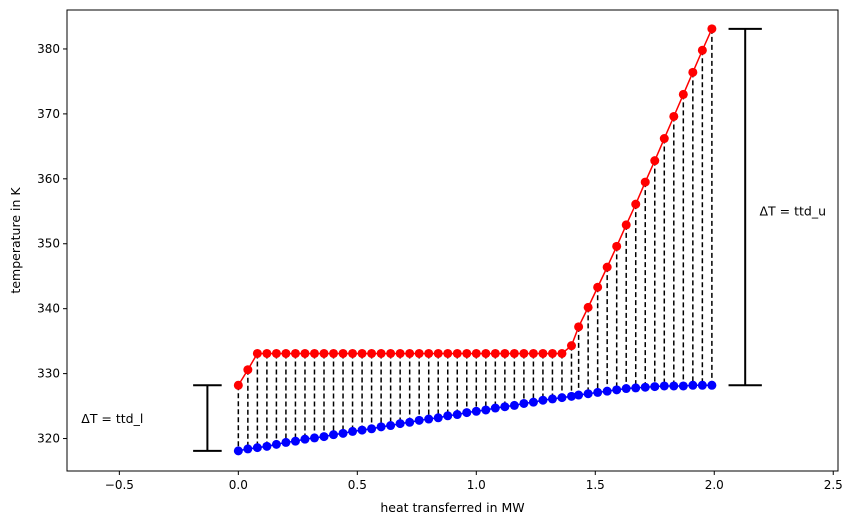 This screenshot has width=856, height=525. Describe the element at coordinates (476, 485) in the screenshot. I see `x-tick-label: 1.0` at that location.